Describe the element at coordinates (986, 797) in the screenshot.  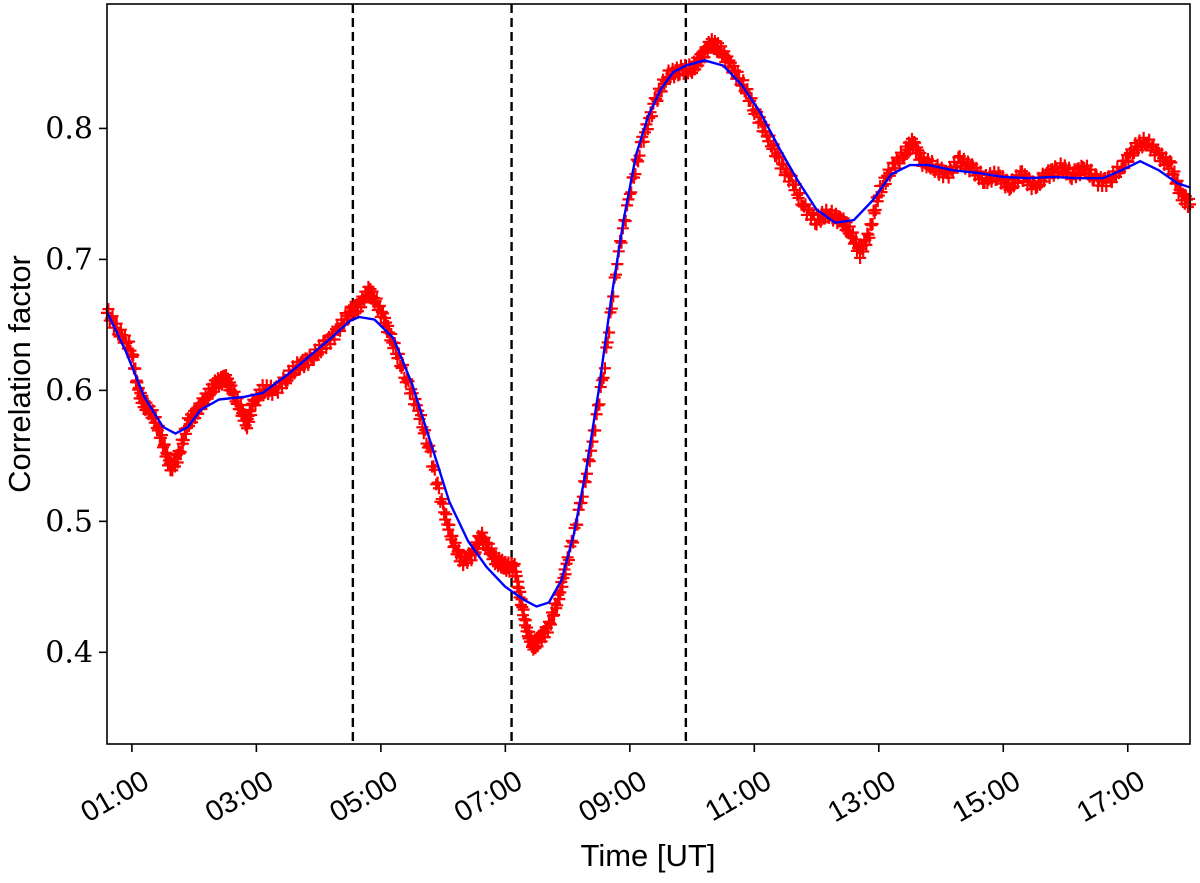
I see `x-tick-label: 15:00` at that location.